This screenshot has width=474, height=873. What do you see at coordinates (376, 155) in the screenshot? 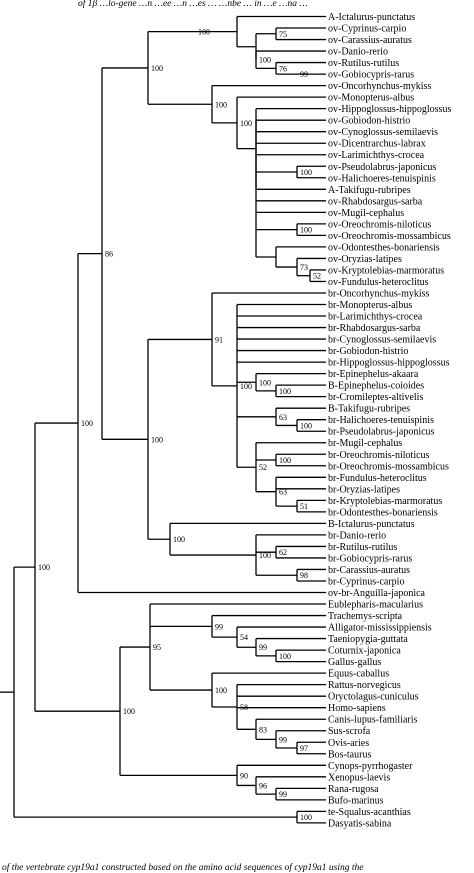
I see `taxon-label: ov-Larimichthys-crocea` at bounding box center [376, 155].